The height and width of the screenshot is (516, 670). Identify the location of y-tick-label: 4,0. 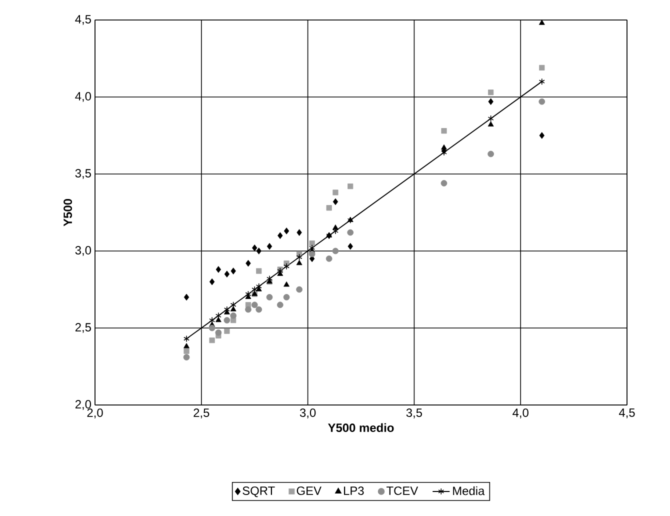
(83, 97).